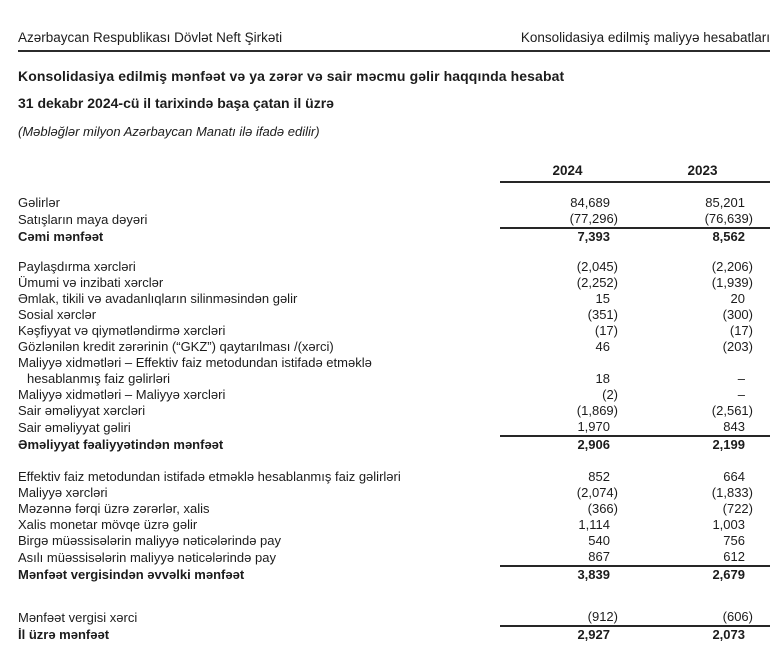  What do you see at coordinates (702, 618) in the screenshot?
I see `row-value-2023: (606)` at bounding box center [702, 618].